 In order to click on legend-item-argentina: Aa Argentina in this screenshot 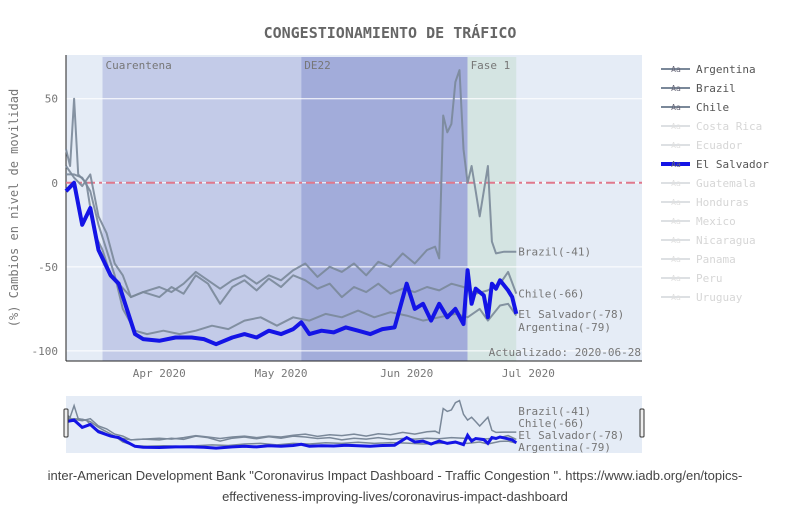, I will do `click(708, 69)`.